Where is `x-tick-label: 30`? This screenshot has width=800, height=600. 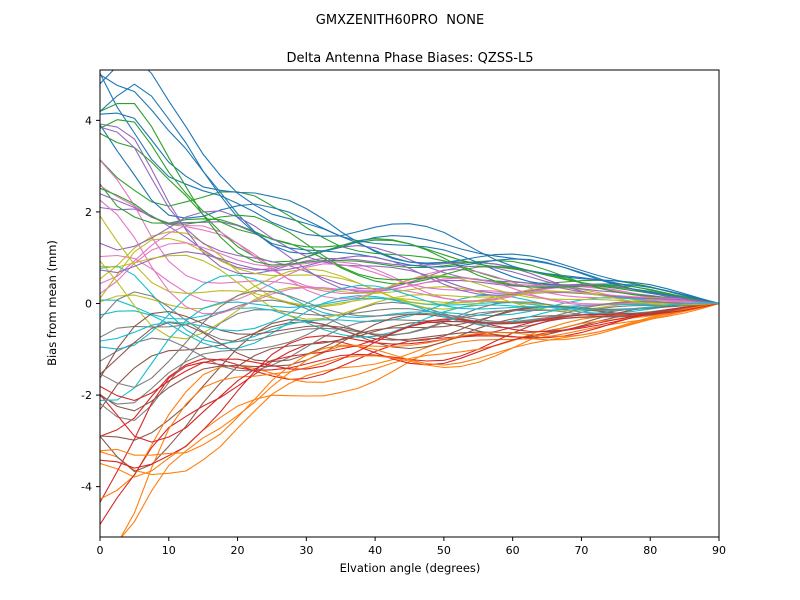
x-tick-label: 30 is located at coordinates (306, 550).